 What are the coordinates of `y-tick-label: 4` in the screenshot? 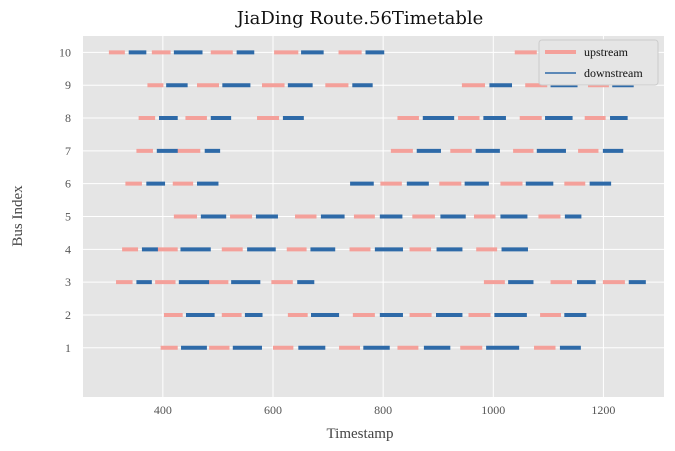 It's located at (68, 249).